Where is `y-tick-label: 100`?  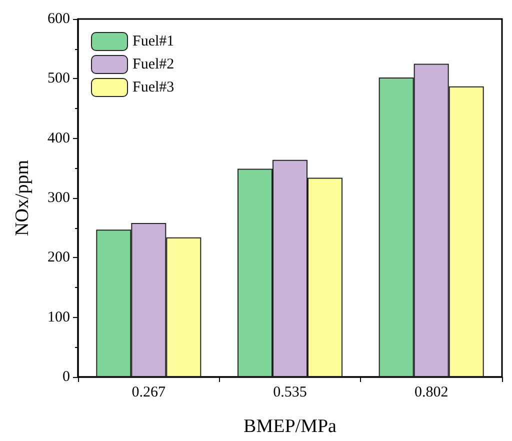 y-tick-label: 100 is located at coordinates (59, 317).